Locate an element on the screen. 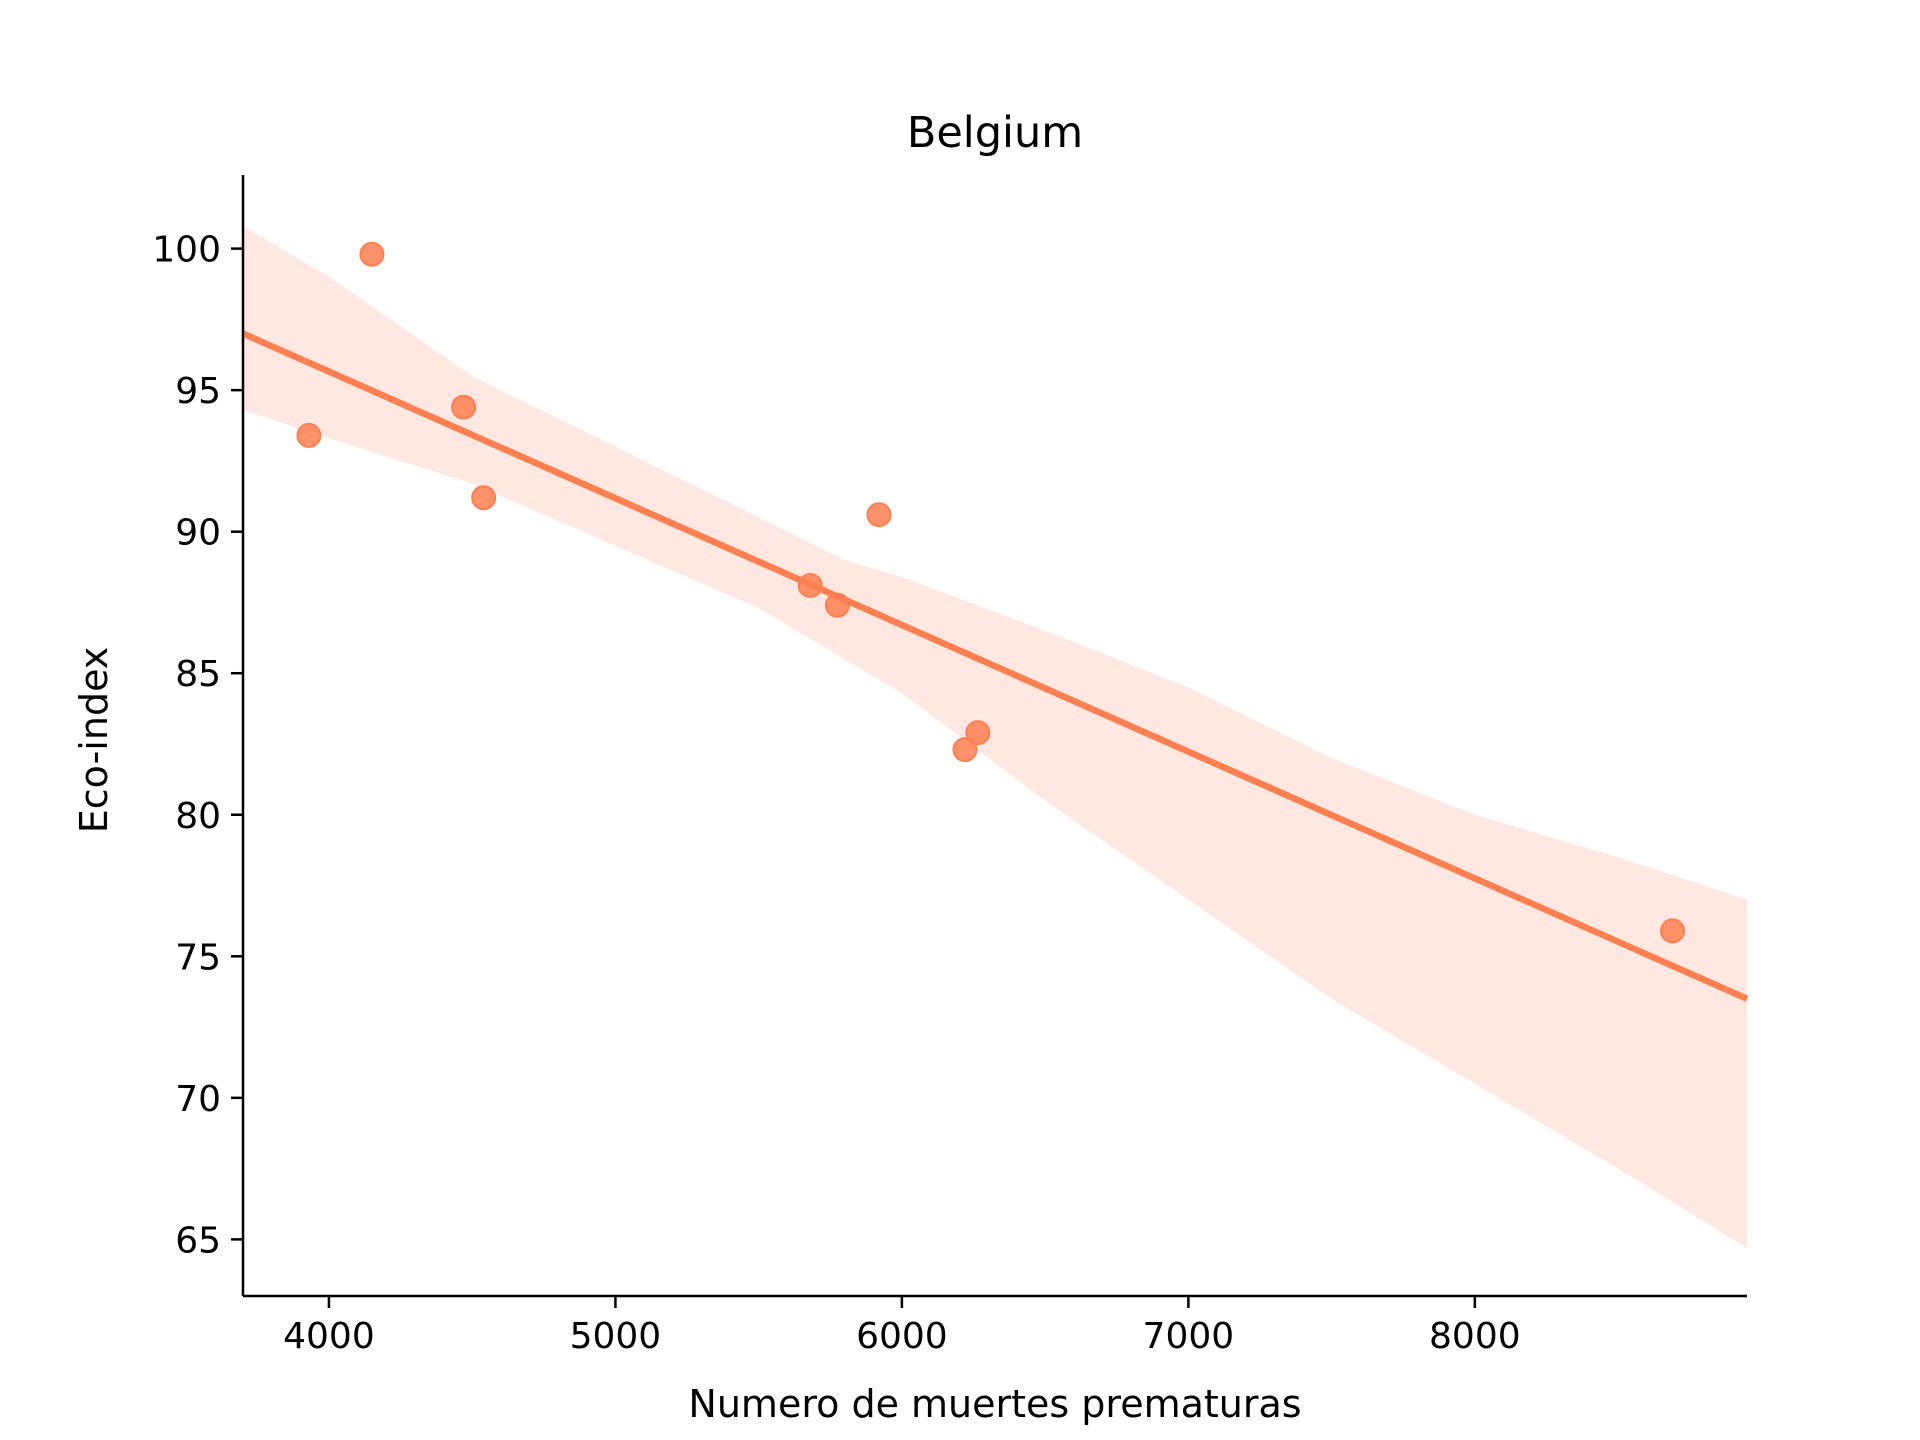 The height and width of the screenshot is (1440, 1920). y-axis-label: Eco-index is located at coordinates (94, 740).